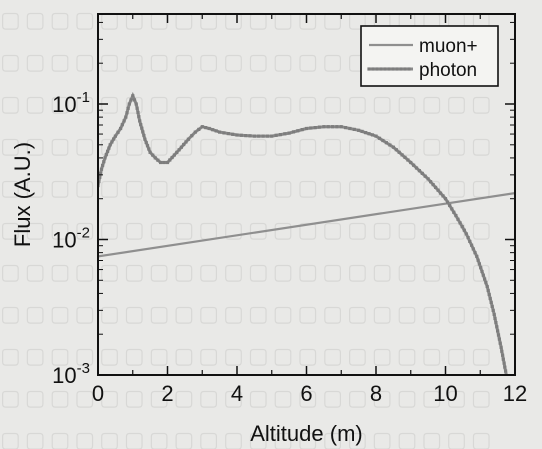 The height and width of the screenshot is (449, 542). I want to click on series-line, so click(306, 225).